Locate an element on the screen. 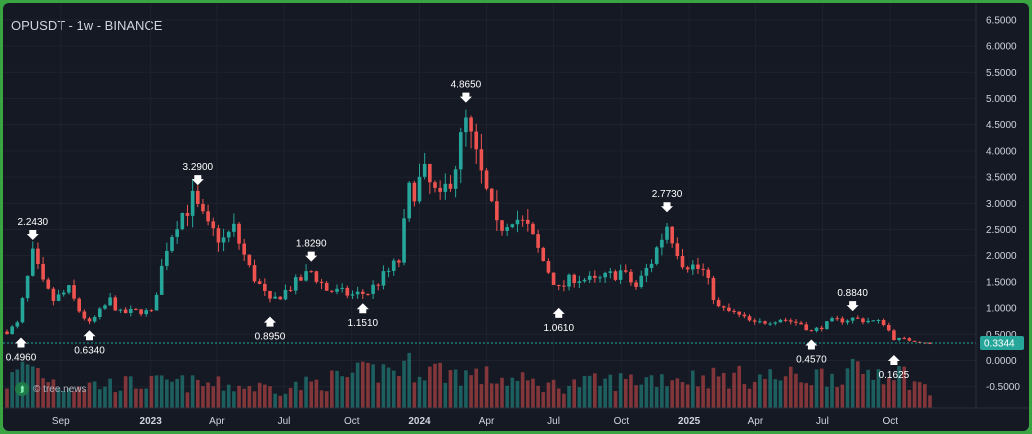 The image size is (1032, 434). y-tick-label: 0.0000 is located at coordinates (1001, 361).